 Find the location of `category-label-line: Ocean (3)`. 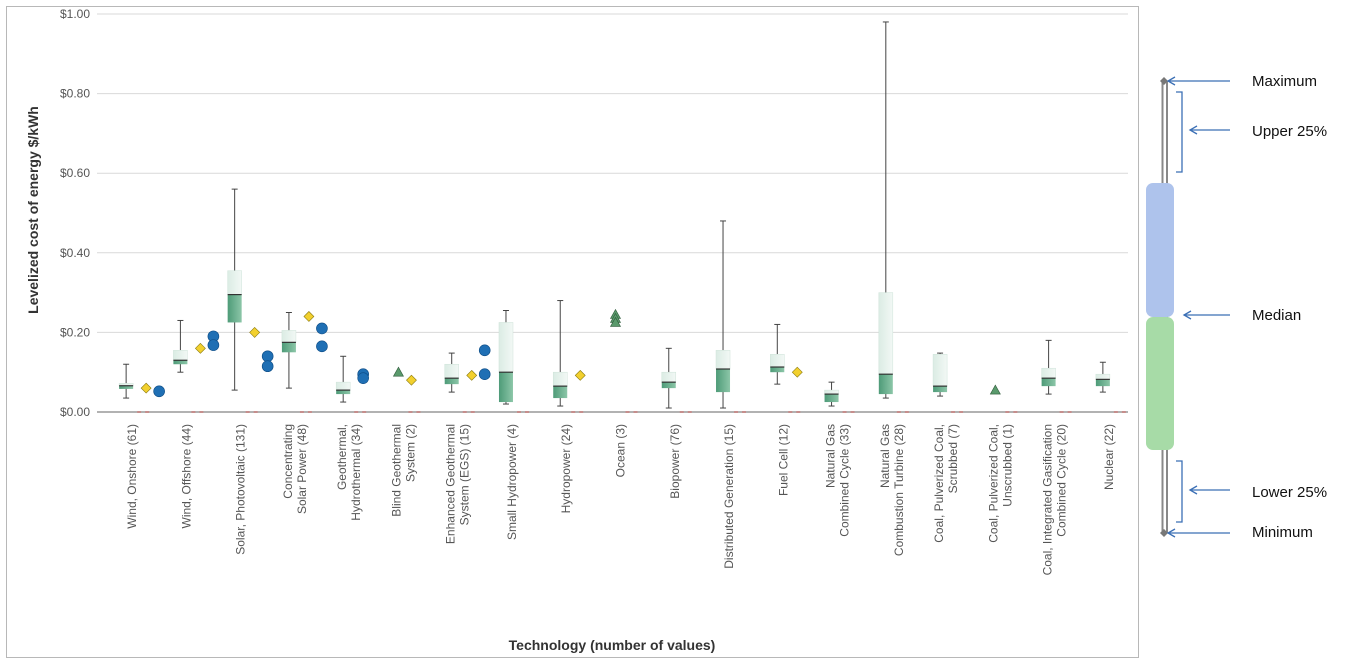

category-label-line: Ocean (3) is located at coordinates (621, 450).